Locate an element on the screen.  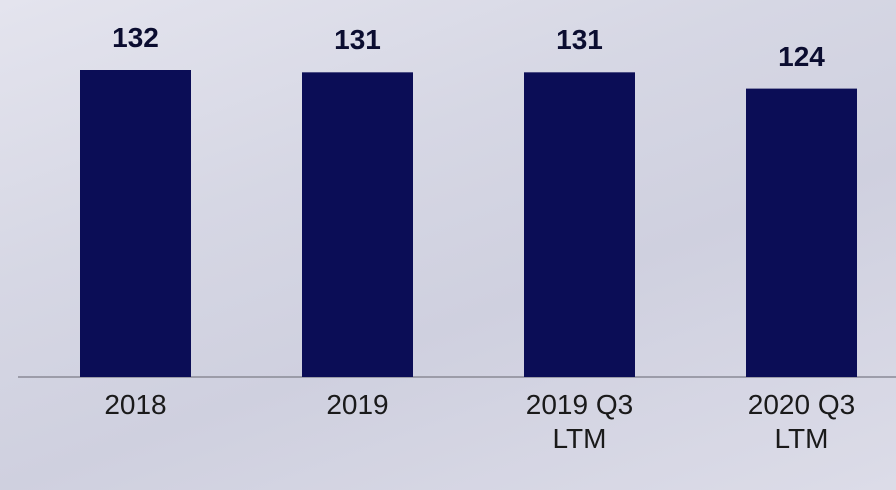
x-tick-label: 2020 Q3 LTM is located at coordinates (801, 421).